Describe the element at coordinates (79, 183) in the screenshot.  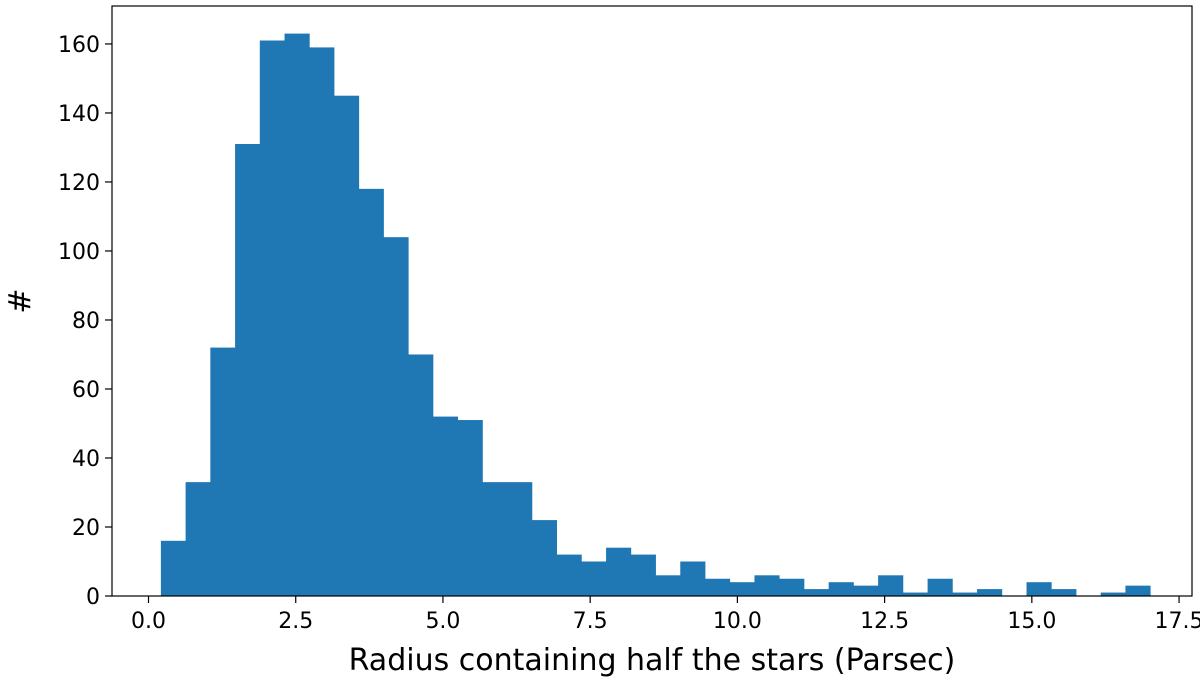
I see `y-tick-label: 120` at that location.